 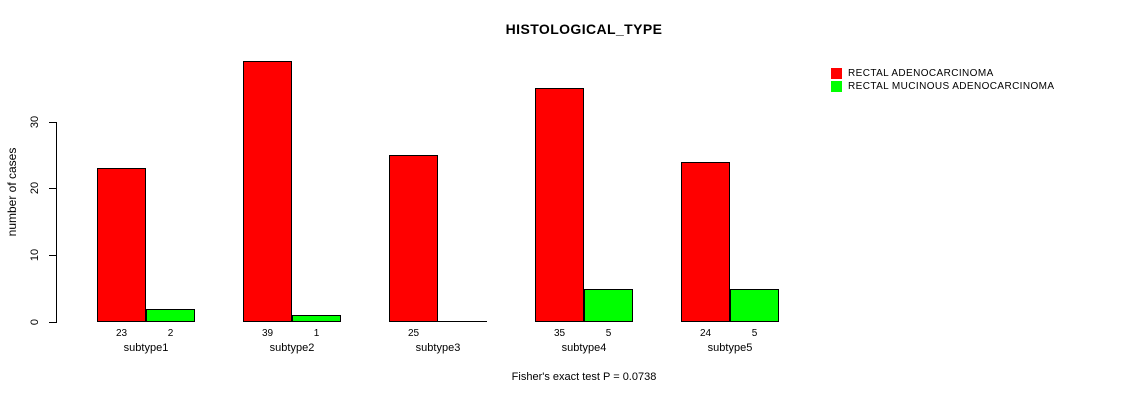 What do you see at coordinates (35, 122) in the screenshot?
I see `y-axis-tick-label: 30` at bounding box center [35, 122].